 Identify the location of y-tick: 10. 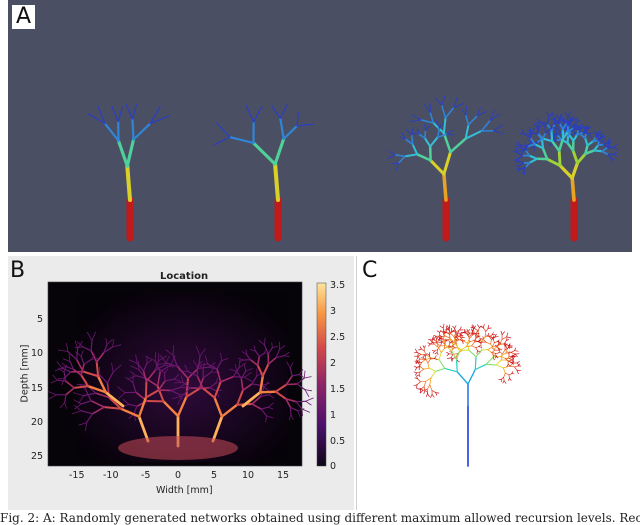
(37, 353).